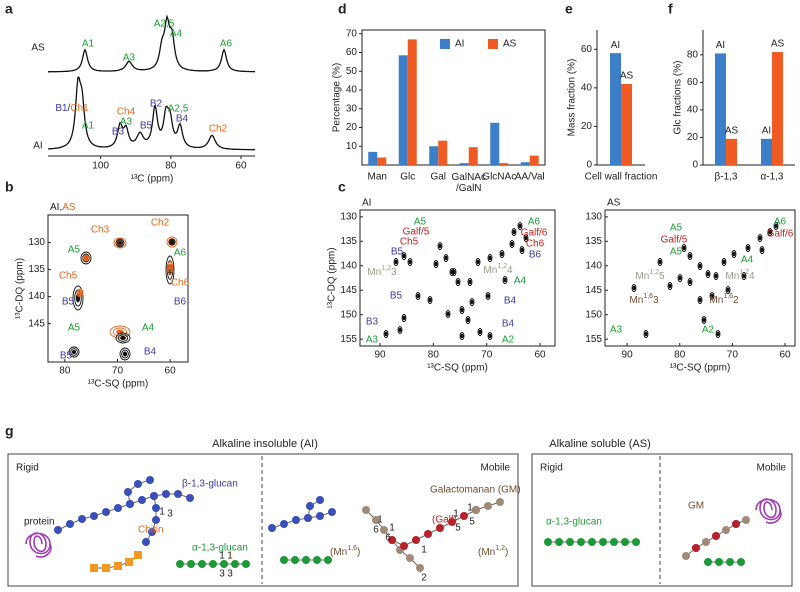 The height and width of the screenshot is (592, 800). I want to click on peak-label: Ch2, so click(218, 129).